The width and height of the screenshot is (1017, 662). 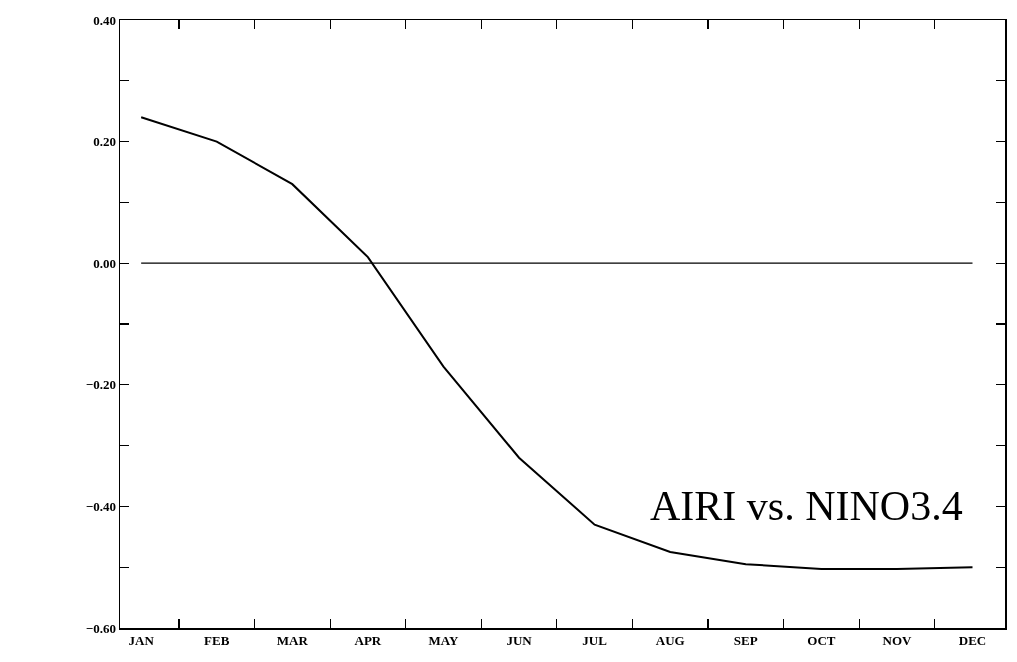 What do you see at coordinates (141, 641) in the screenshot?
I see `x-tick-label: JAN` at bounding box center [141, 641].